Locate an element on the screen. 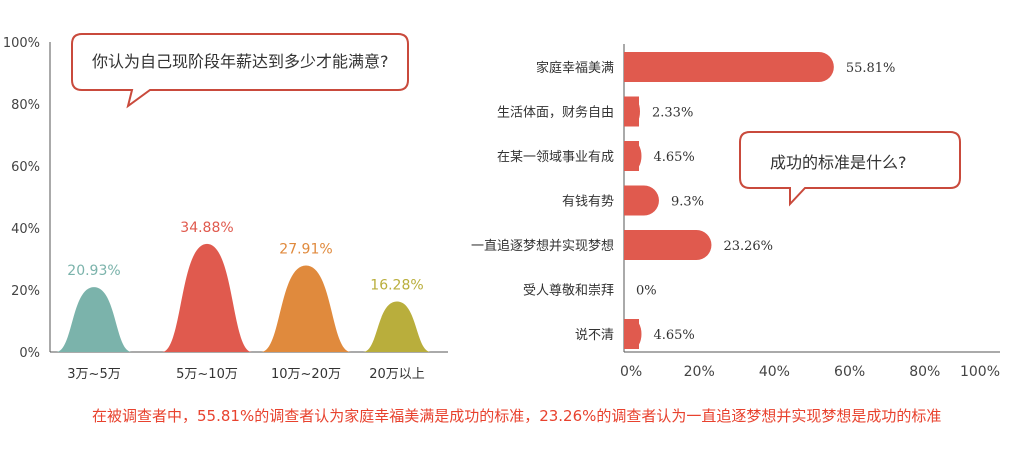 The image size is (1012, 455). left-y-tick-label: 20% is located at coordinates (25, 291).